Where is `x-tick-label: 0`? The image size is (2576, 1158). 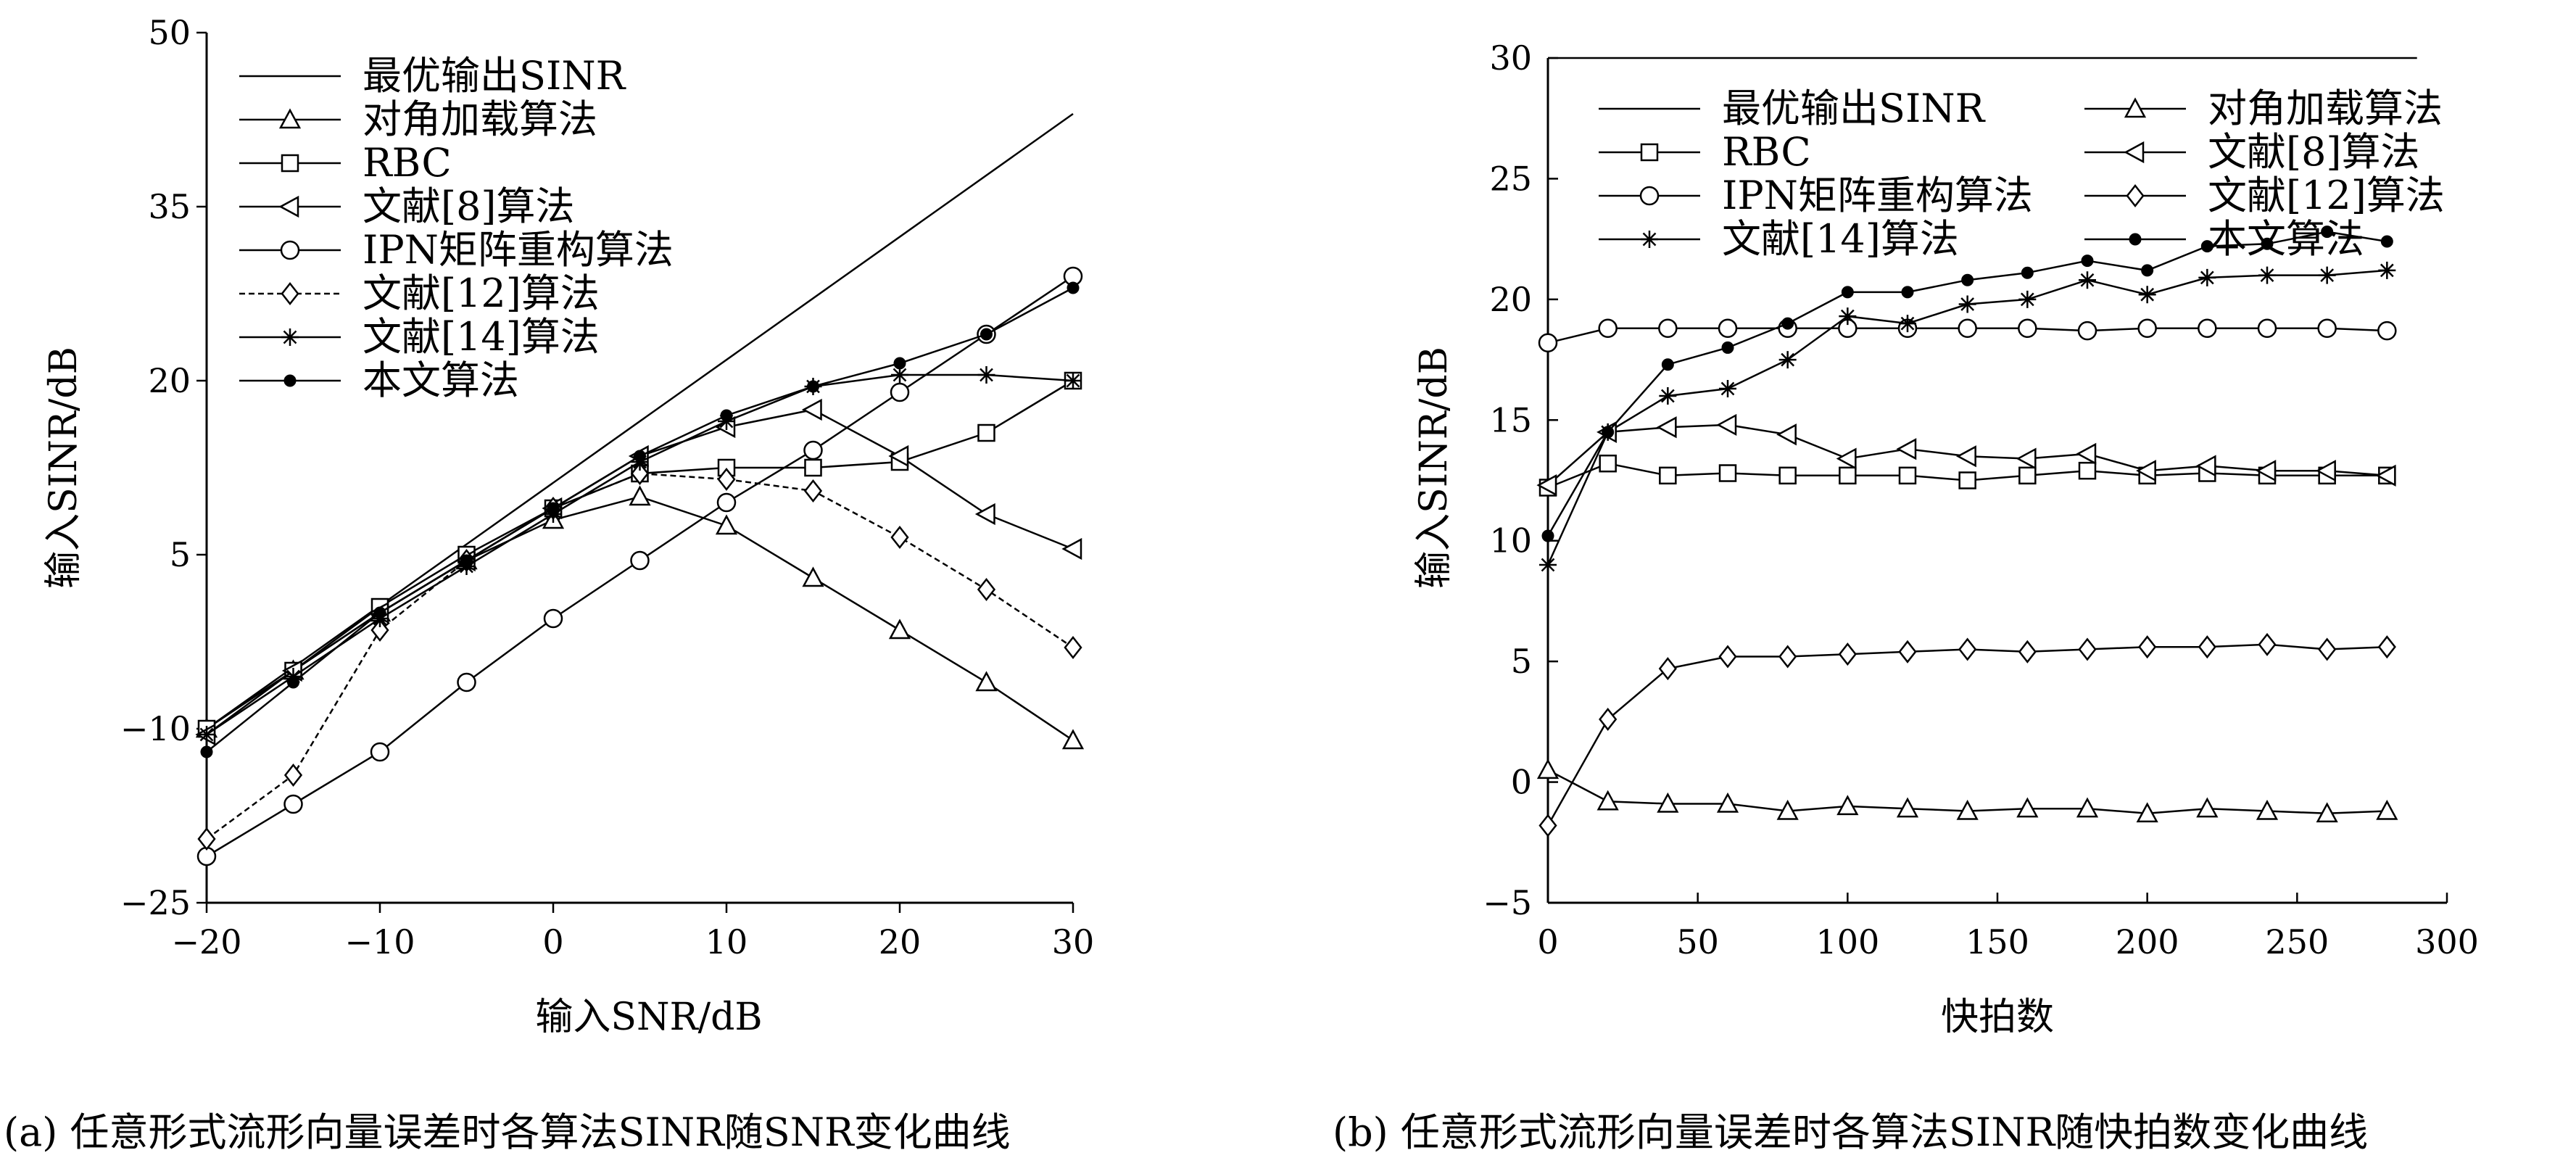
x-tick-label: 0 is located at coordinates (1548, 941).